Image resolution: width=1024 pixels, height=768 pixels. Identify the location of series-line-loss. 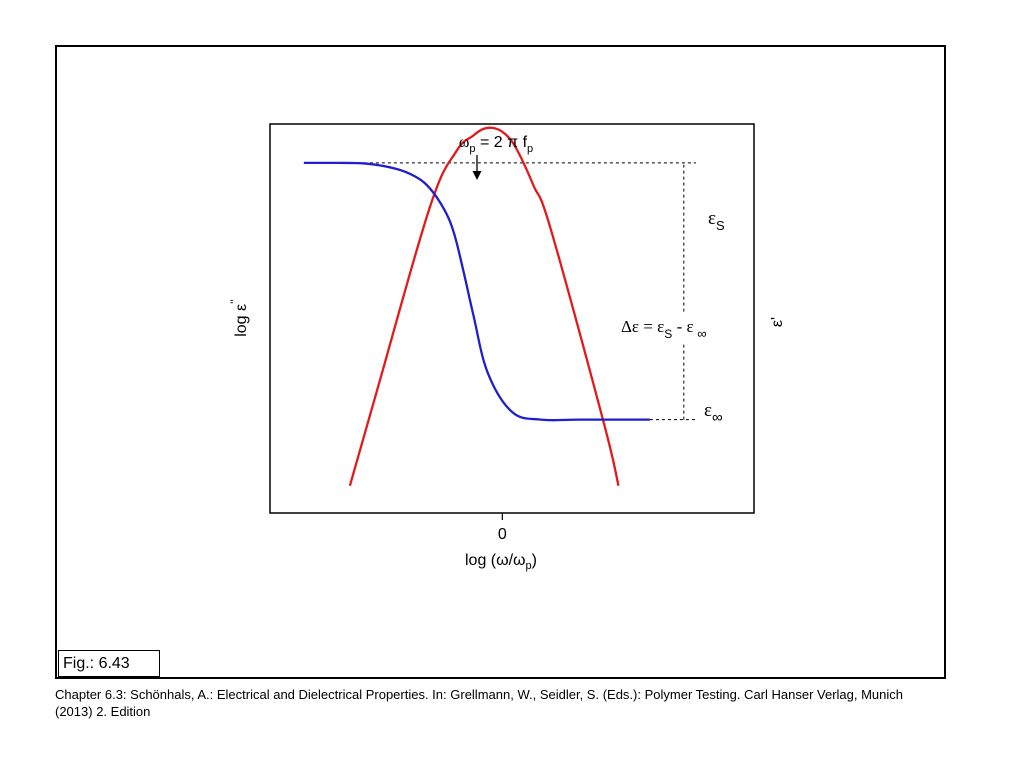
(484, 306).